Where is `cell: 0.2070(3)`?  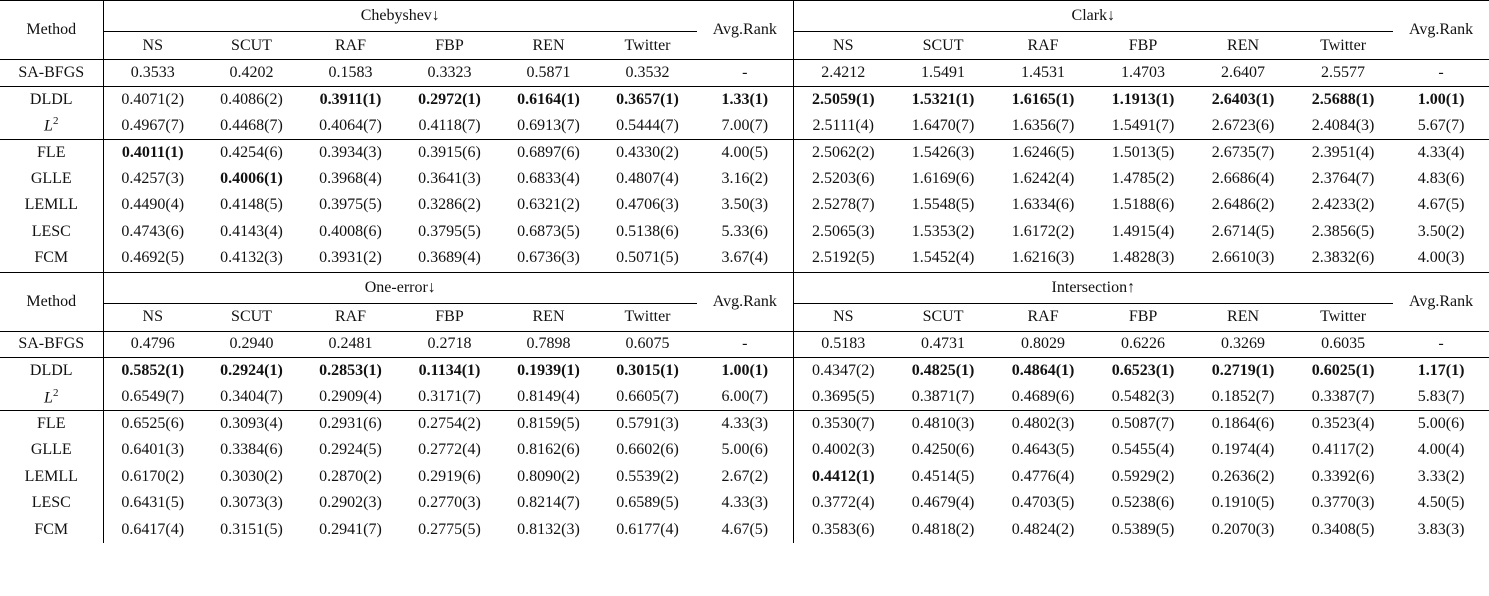 cell: 0.2070(3) is located at coordinates (1243, 530).